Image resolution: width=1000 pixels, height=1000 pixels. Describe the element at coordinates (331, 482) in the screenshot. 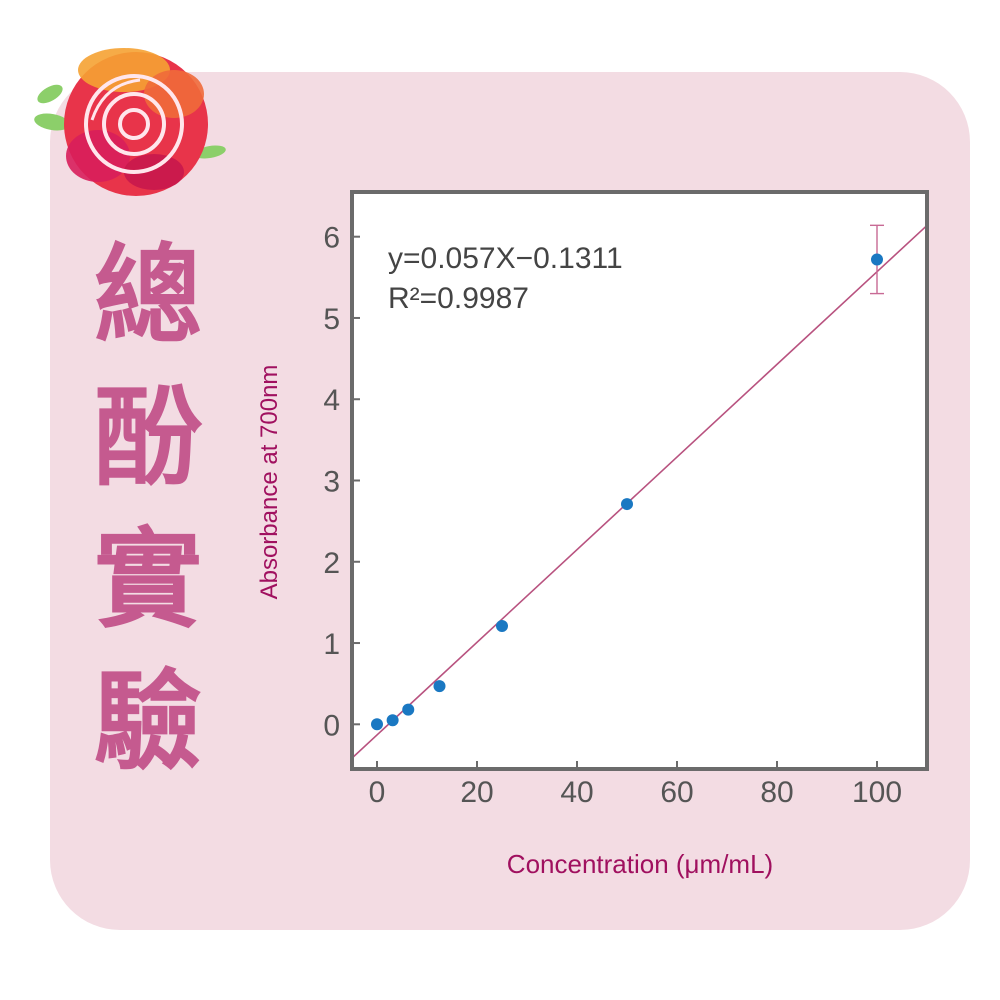

I see `y-tick-label: 3` at that location.